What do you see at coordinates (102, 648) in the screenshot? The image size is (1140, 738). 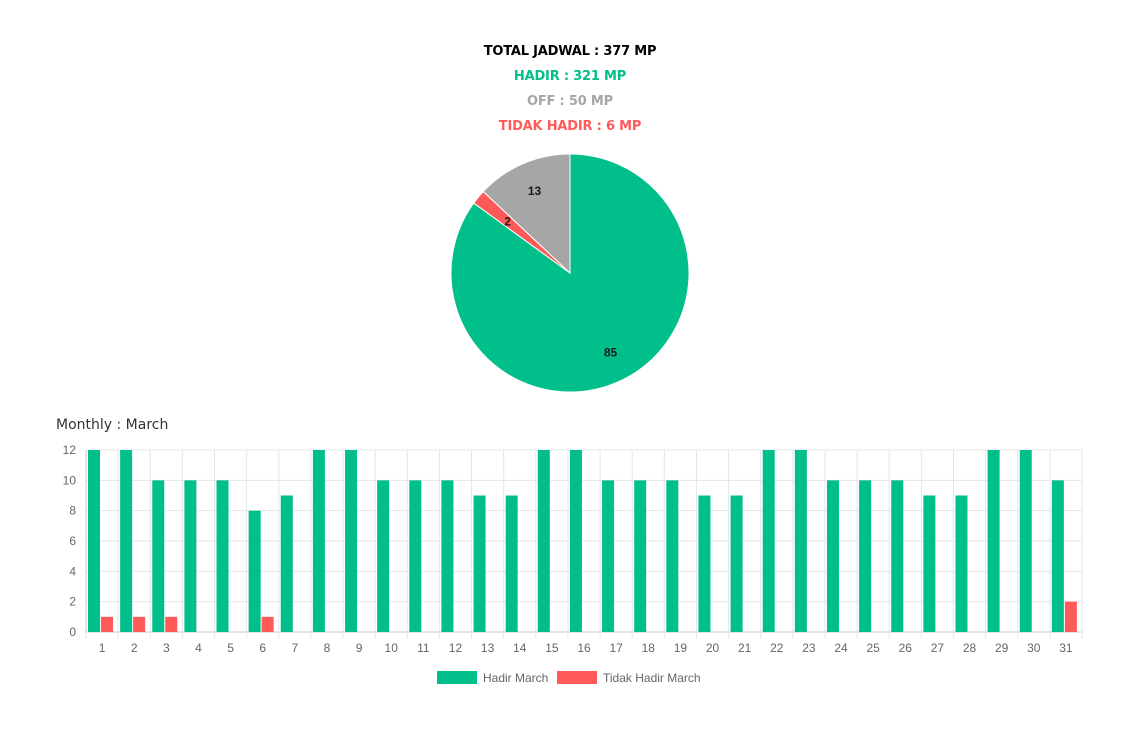 I see `x-tick-label: 1` at bounding box center [102, 648].